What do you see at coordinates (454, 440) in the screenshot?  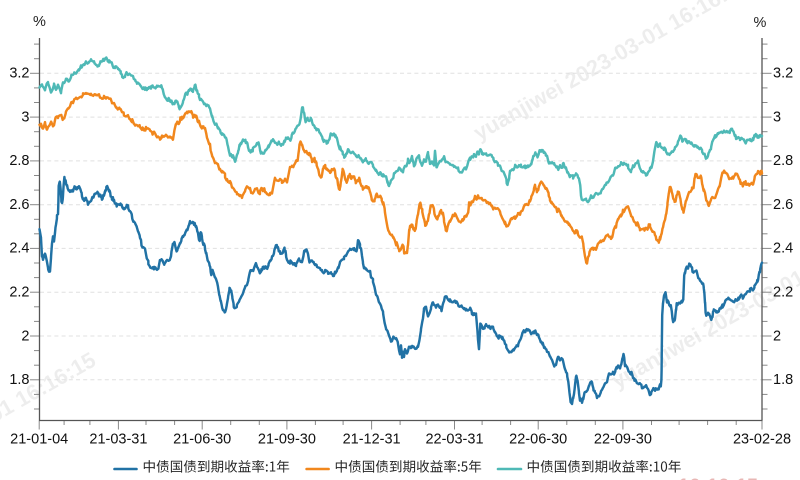 I see `svg-text: 22-03-31` at bounding box center [454, 440].